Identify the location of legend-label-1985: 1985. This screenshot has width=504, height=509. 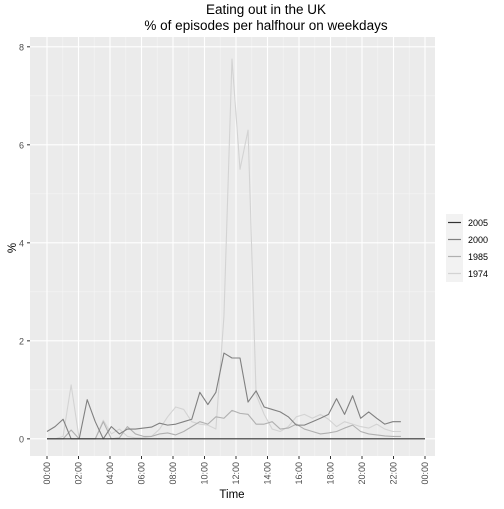
(478, 257).